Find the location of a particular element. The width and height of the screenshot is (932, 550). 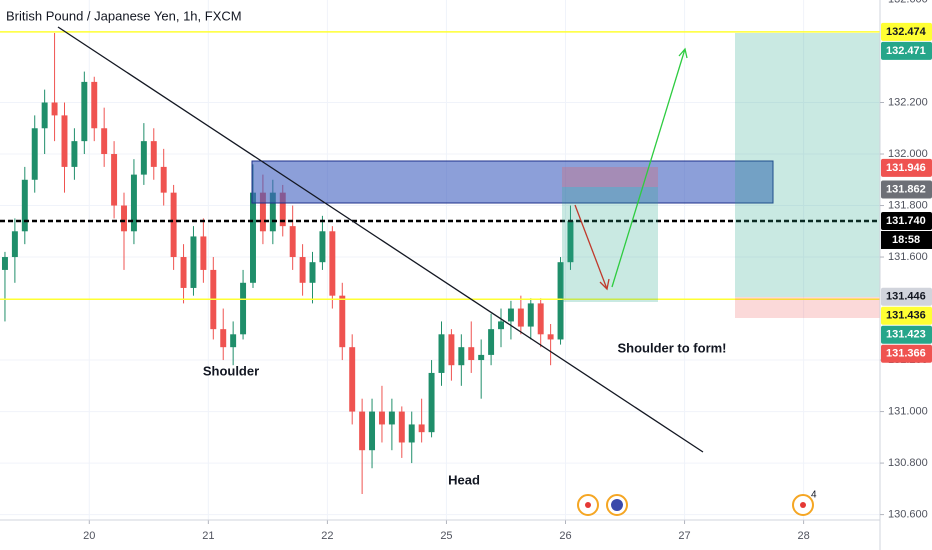

y-tick-label: 130.600 is located at coordinates (908, 514).